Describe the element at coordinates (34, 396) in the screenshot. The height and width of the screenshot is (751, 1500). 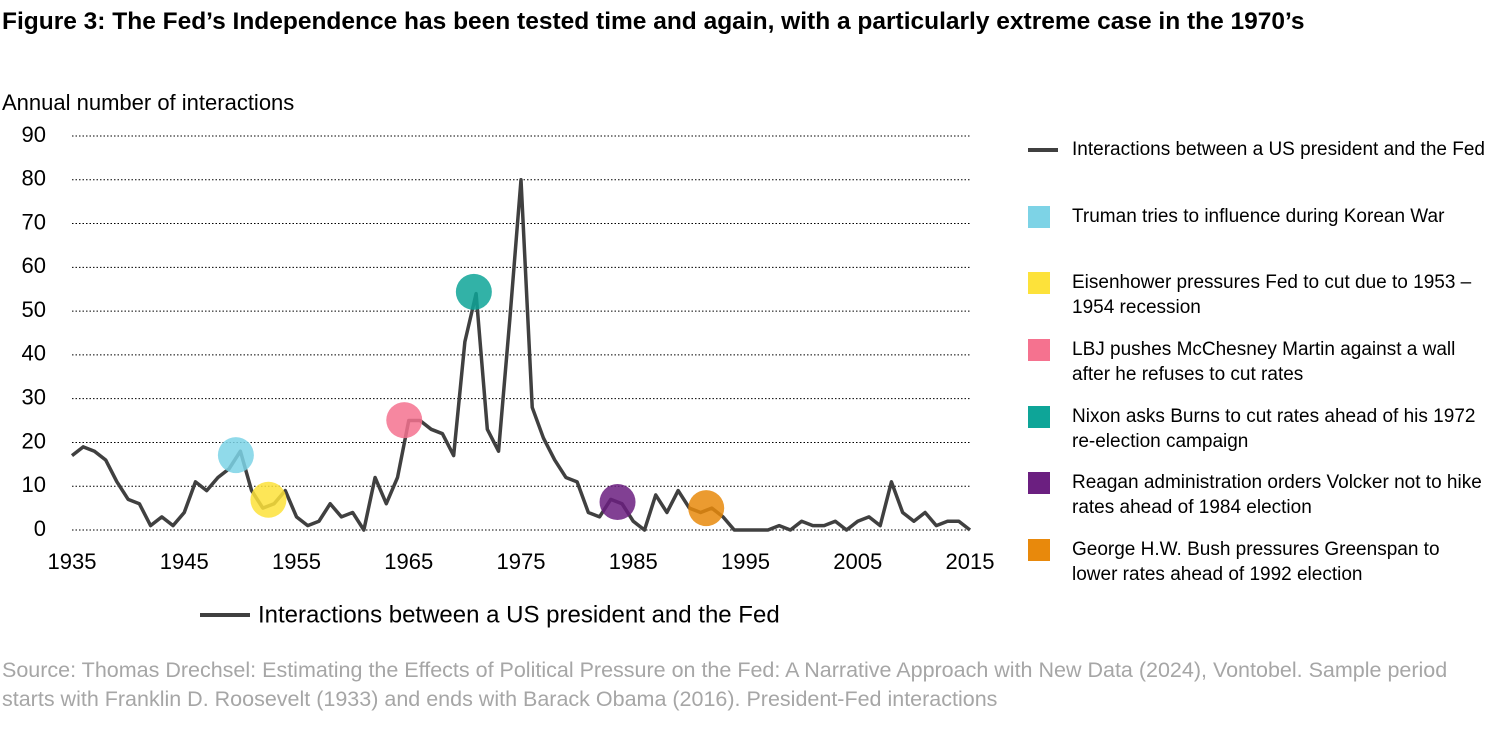
I see `y-tick-label: 30` at that location.